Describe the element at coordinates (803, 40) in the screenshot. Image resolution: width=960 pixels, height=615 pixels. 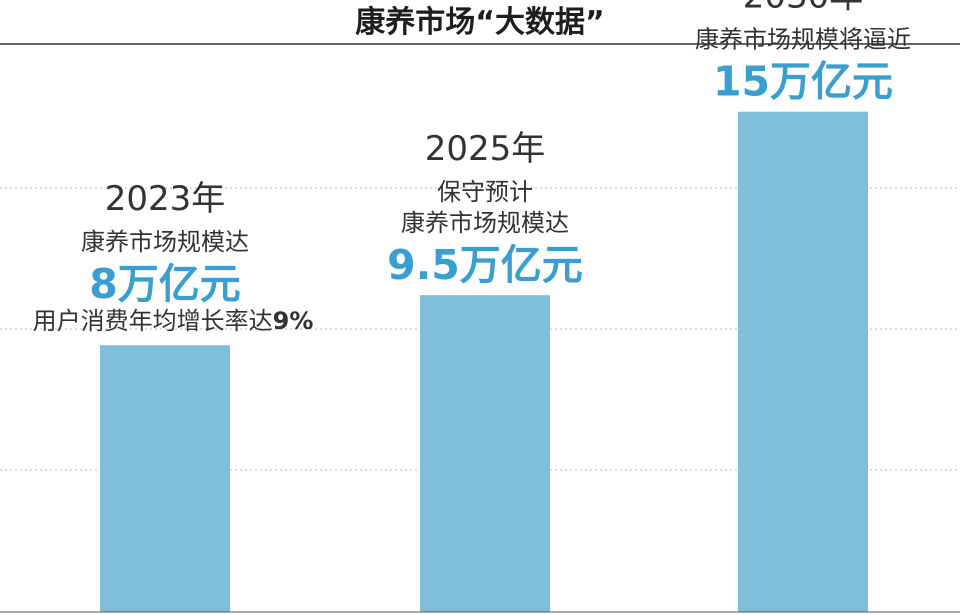
I see `annotation-line: 康养市场规模将逼近` at that location.